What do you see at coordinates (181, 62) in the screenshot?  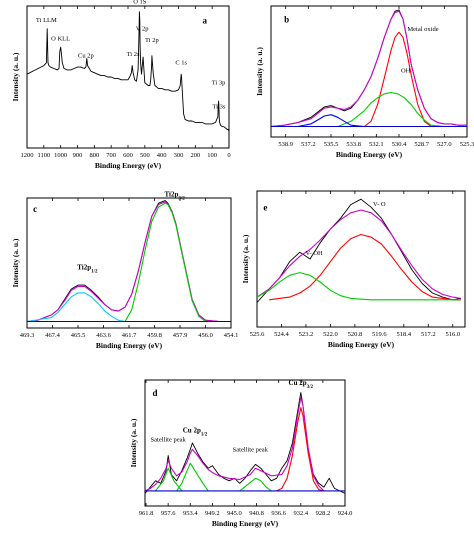 I see `peak-annotation: C 1s` at bounding box center [181, 62].